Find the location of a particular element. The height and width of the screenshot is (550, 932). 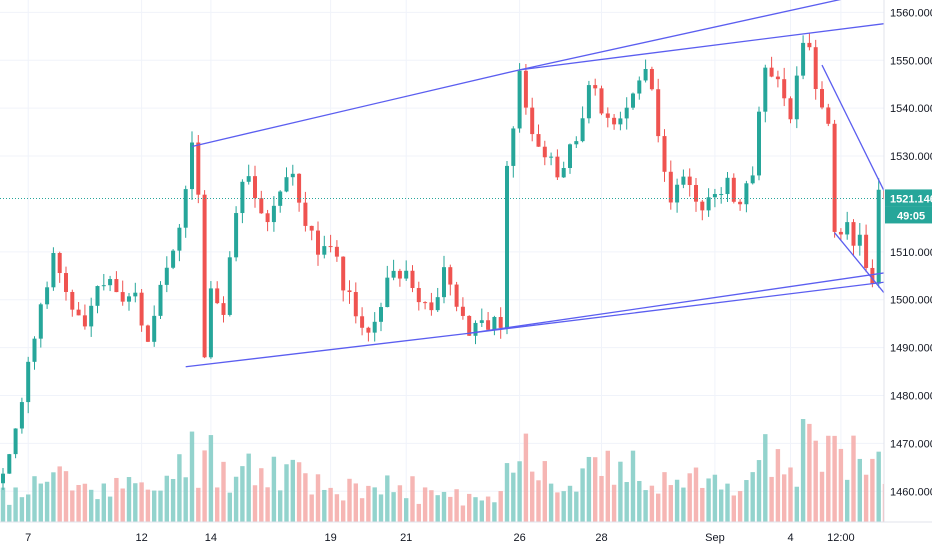

time-tick-label: Sep is located at coordinates (715, 538).